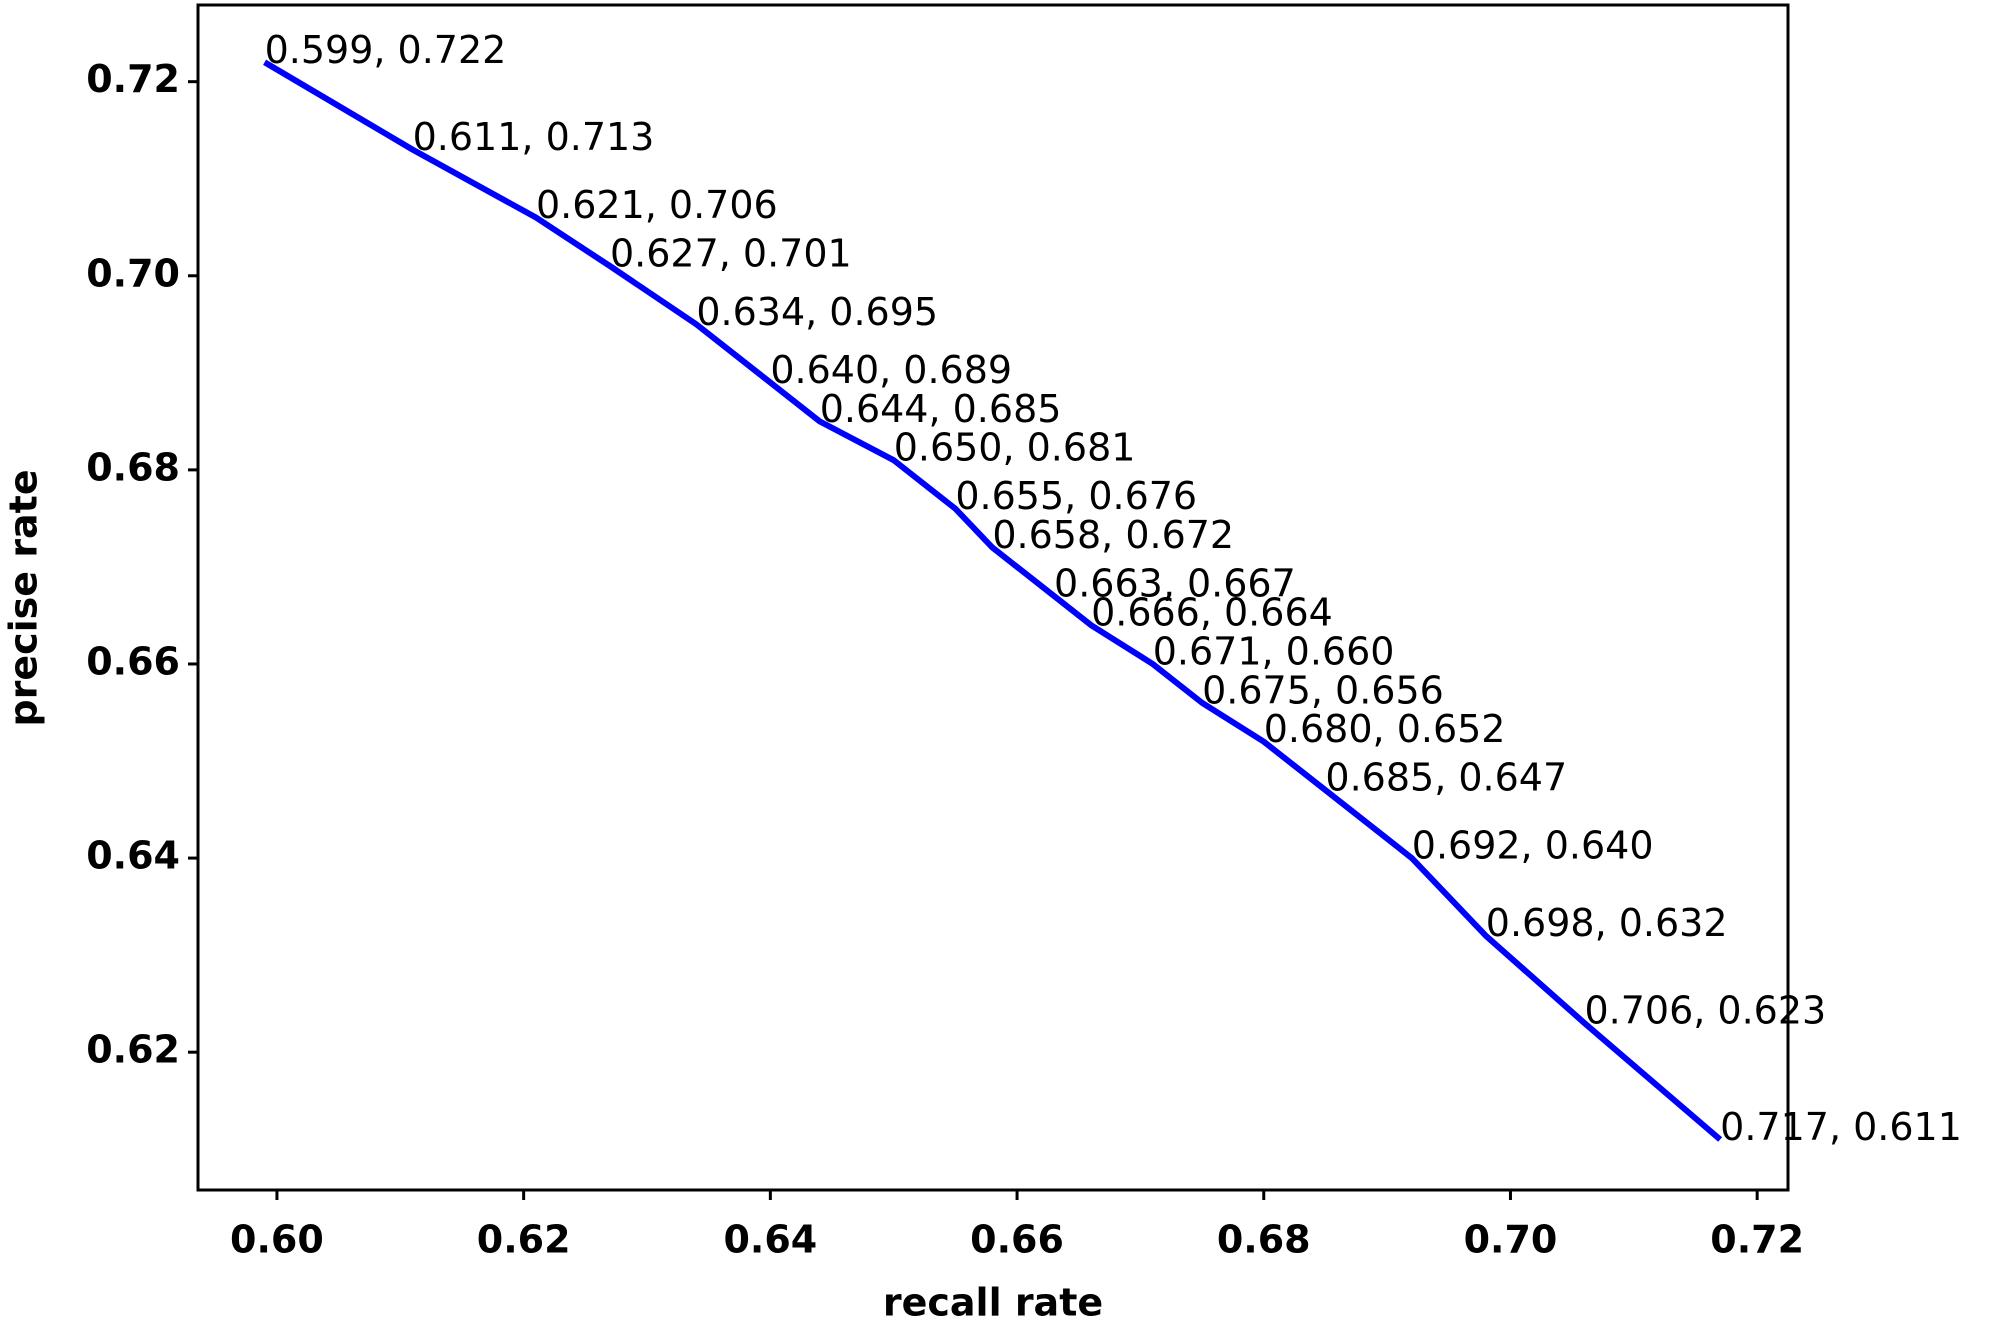 Image resolution: width=2000 pixels, height=1327 pixels. Describe the element at coordinates (1076, 496) in the screenshot. I see `point-annotation: 0.655, 0.676` at that location.